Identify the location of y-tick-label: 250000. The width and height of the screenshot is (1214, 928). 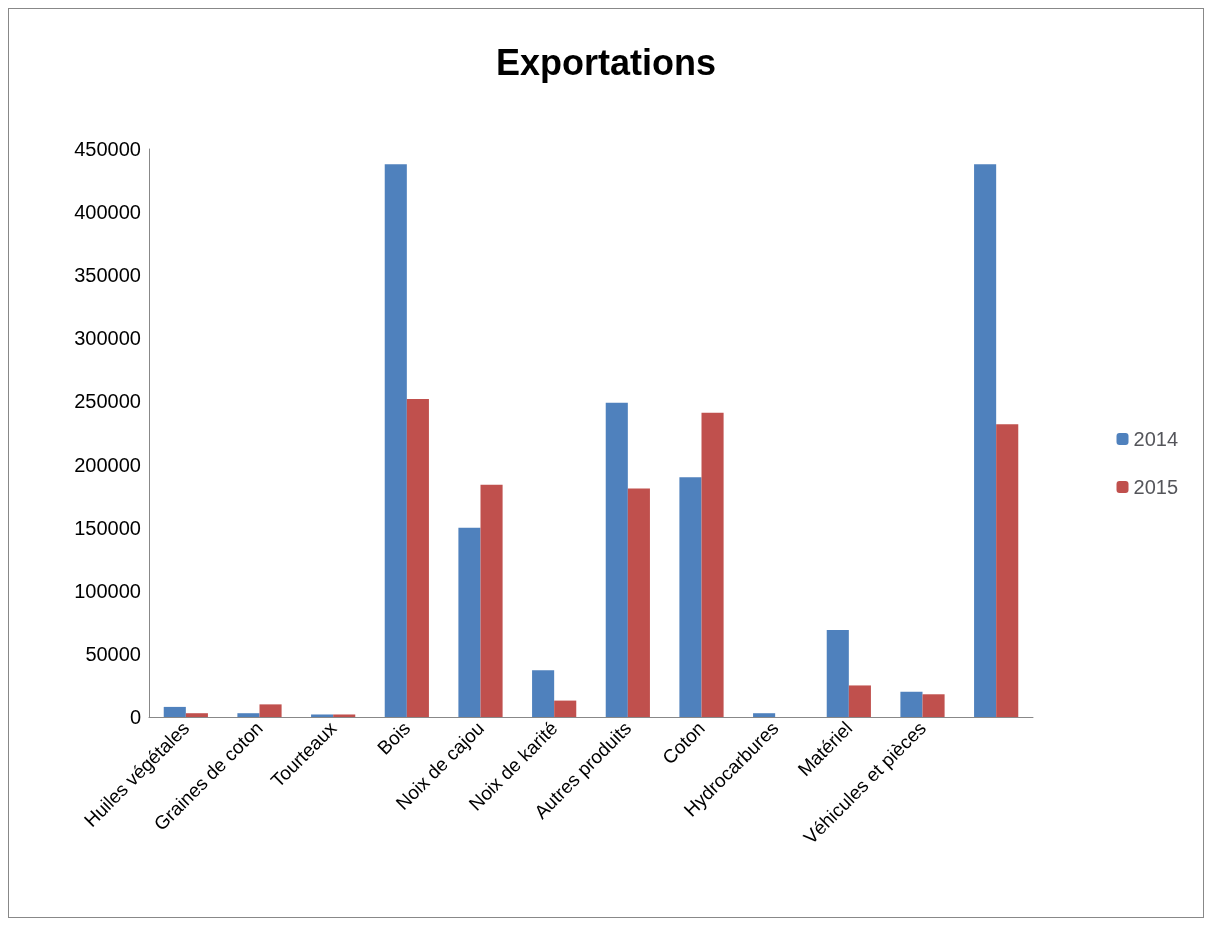
(107, 401).